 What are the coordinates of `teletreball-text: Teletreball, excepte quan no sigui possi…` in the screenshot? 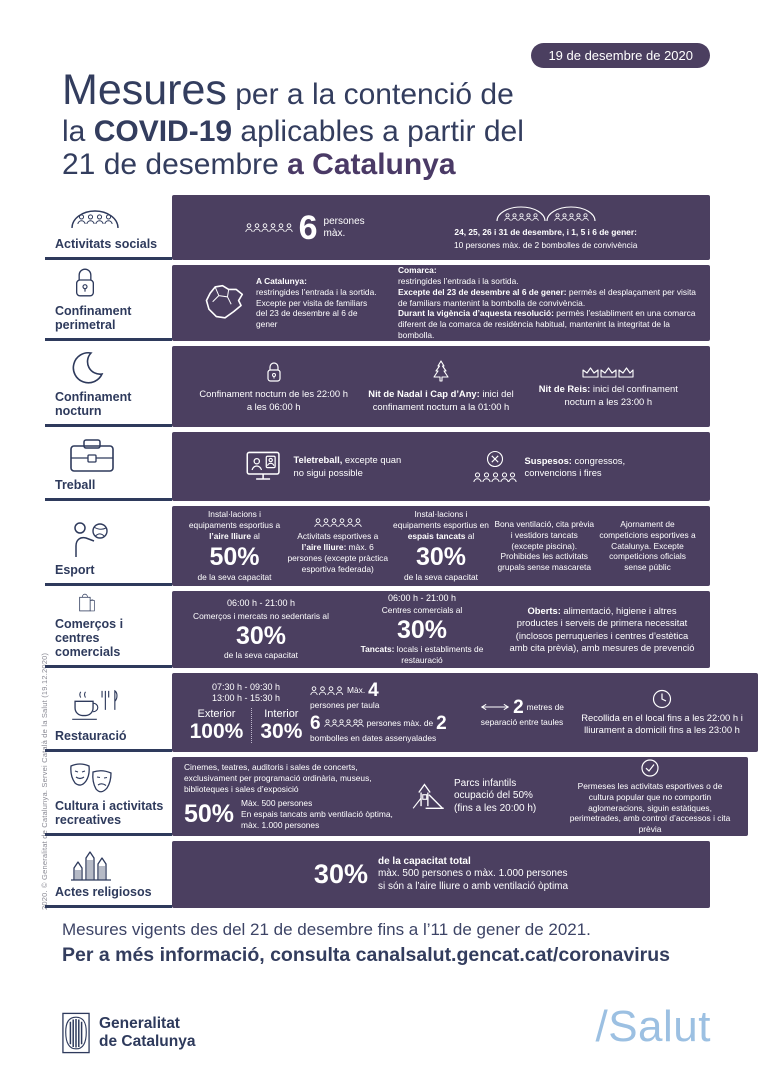 It's located at (347, 466).